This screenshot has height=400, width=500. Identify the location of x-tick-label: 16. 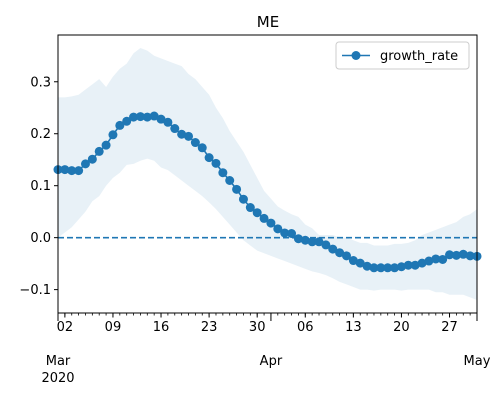
(161, 327).